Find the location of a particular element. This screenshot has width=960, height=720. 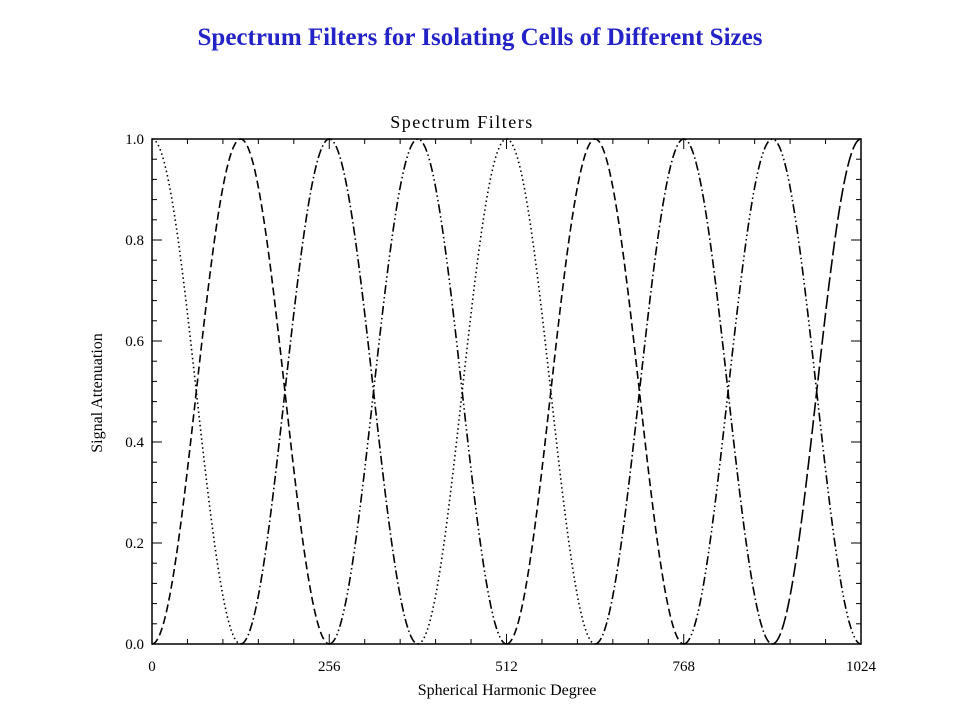

y-tick-label: 0.8 is located at coordinates (134, 241).